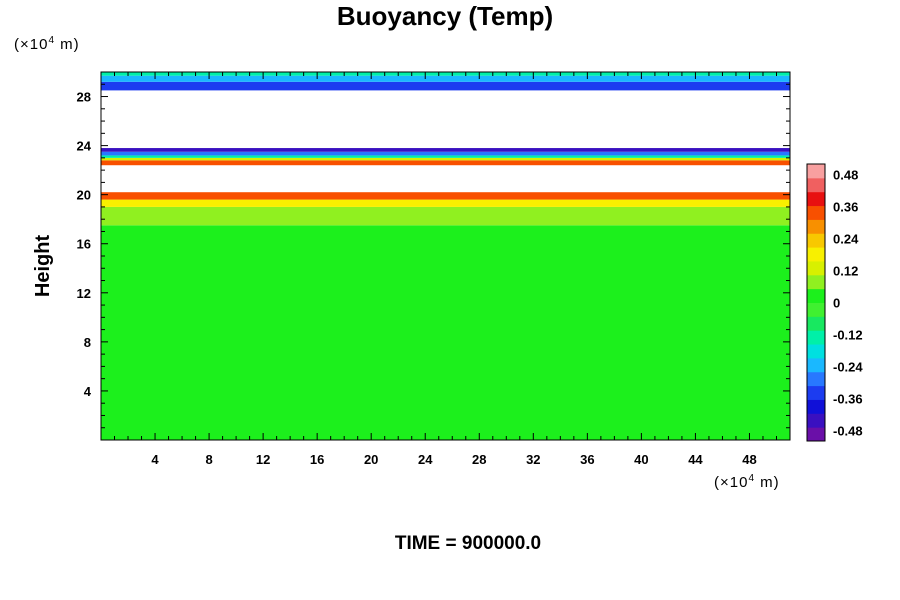  Describe the element at coordinates (208, 459) in the screenshot. I see `x-tick-label: 8` at that location.